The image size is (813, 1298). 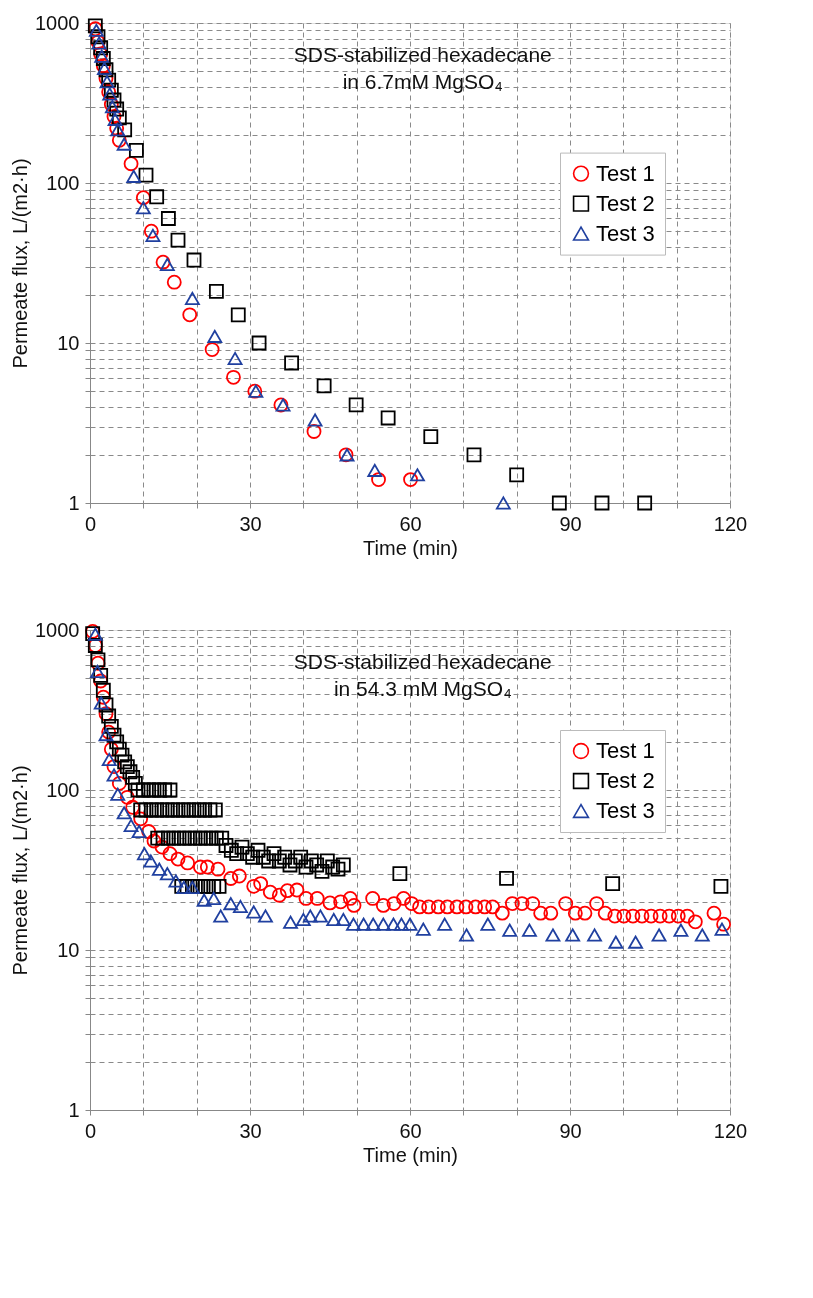 I want to click on legend-label: Test 2, so click(x=625, y=780).